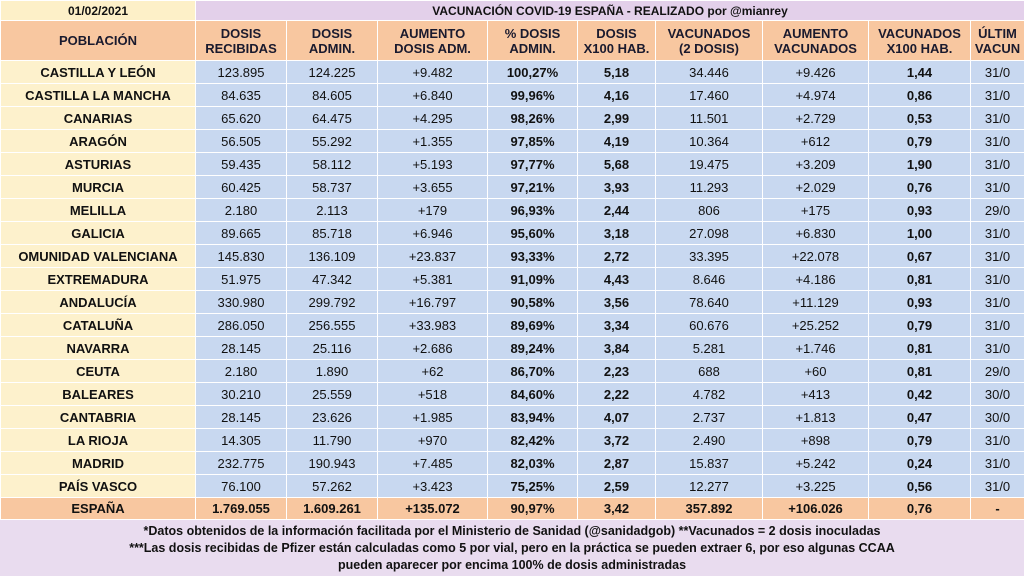 This screenshot has height=576, width=1024. Describe the element at coordinates (532, 95) in the screenshot. I see `cell: 99,96%` at that location.